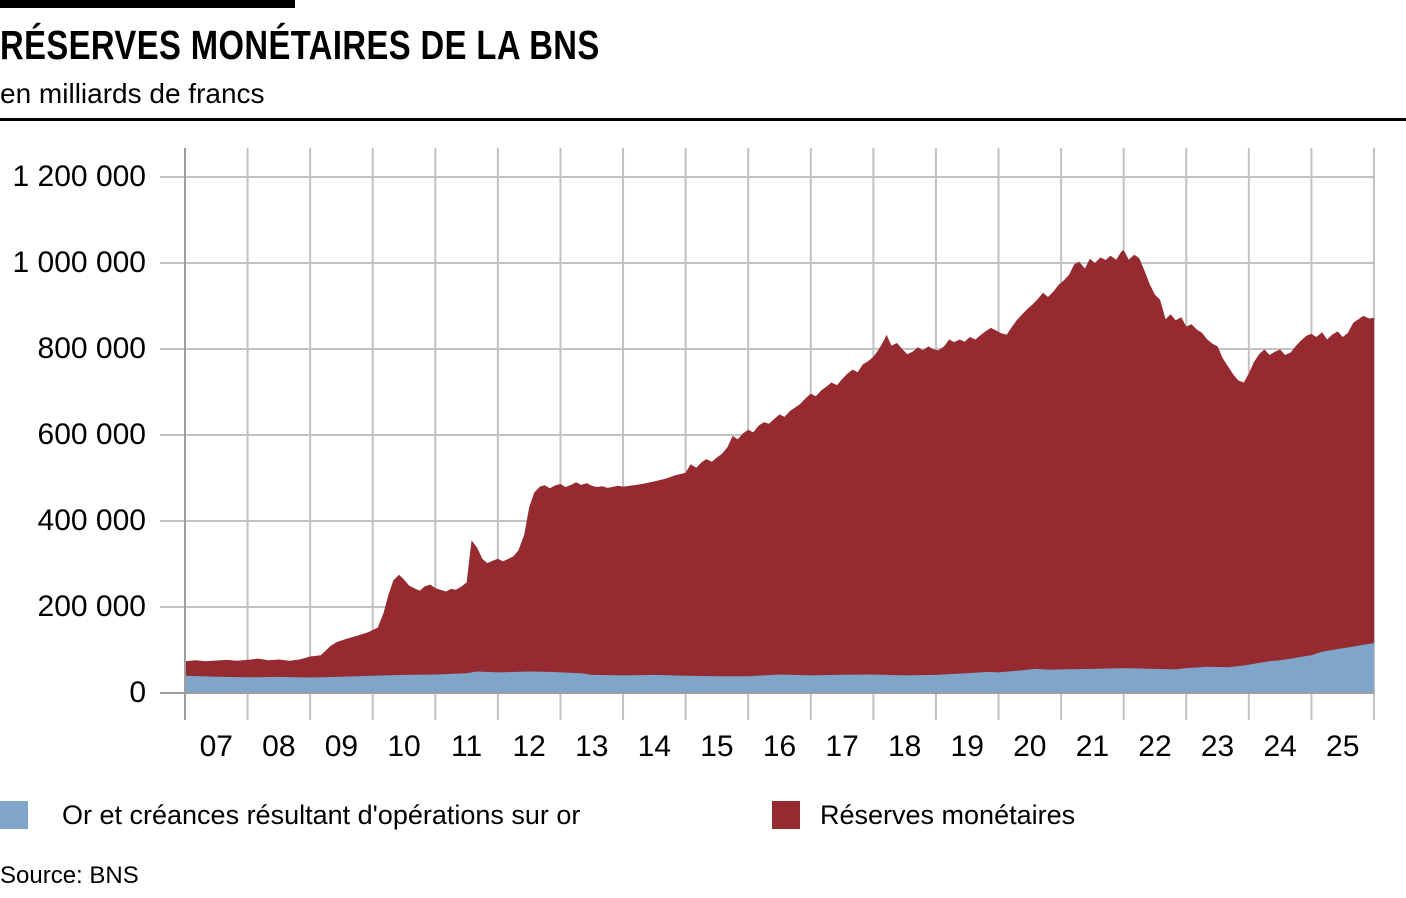 The image size is (1406, 898). I want to click on y-axis-tick-label: 400 000, so click(91, 520).